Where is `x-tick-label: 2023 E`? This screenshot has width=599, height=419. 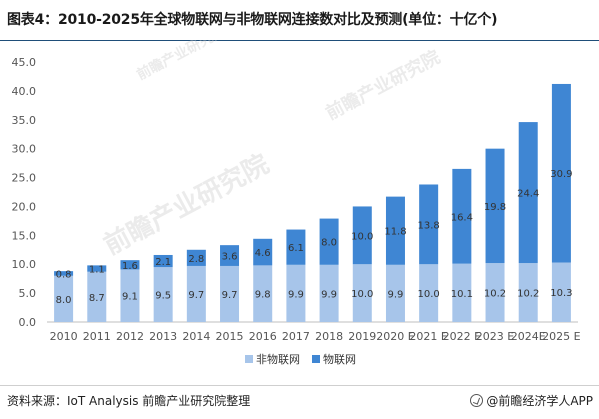
x-tick-label: 2023 E is located at coordinates (495, 336).